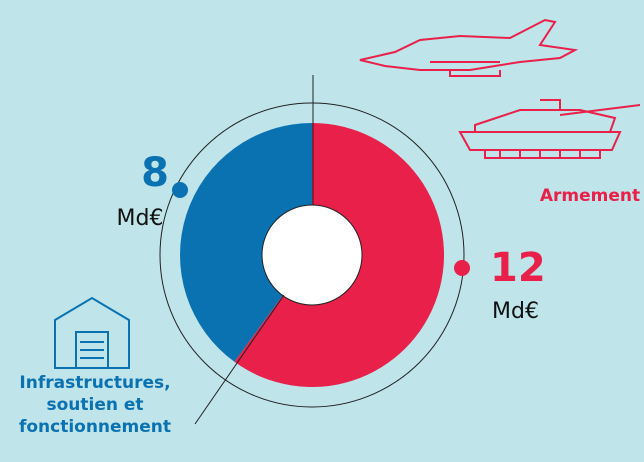  What do you see at coordinates (239, 359) in the screenshot?
I see `divider-bottom` at bounding box center [239, 359].